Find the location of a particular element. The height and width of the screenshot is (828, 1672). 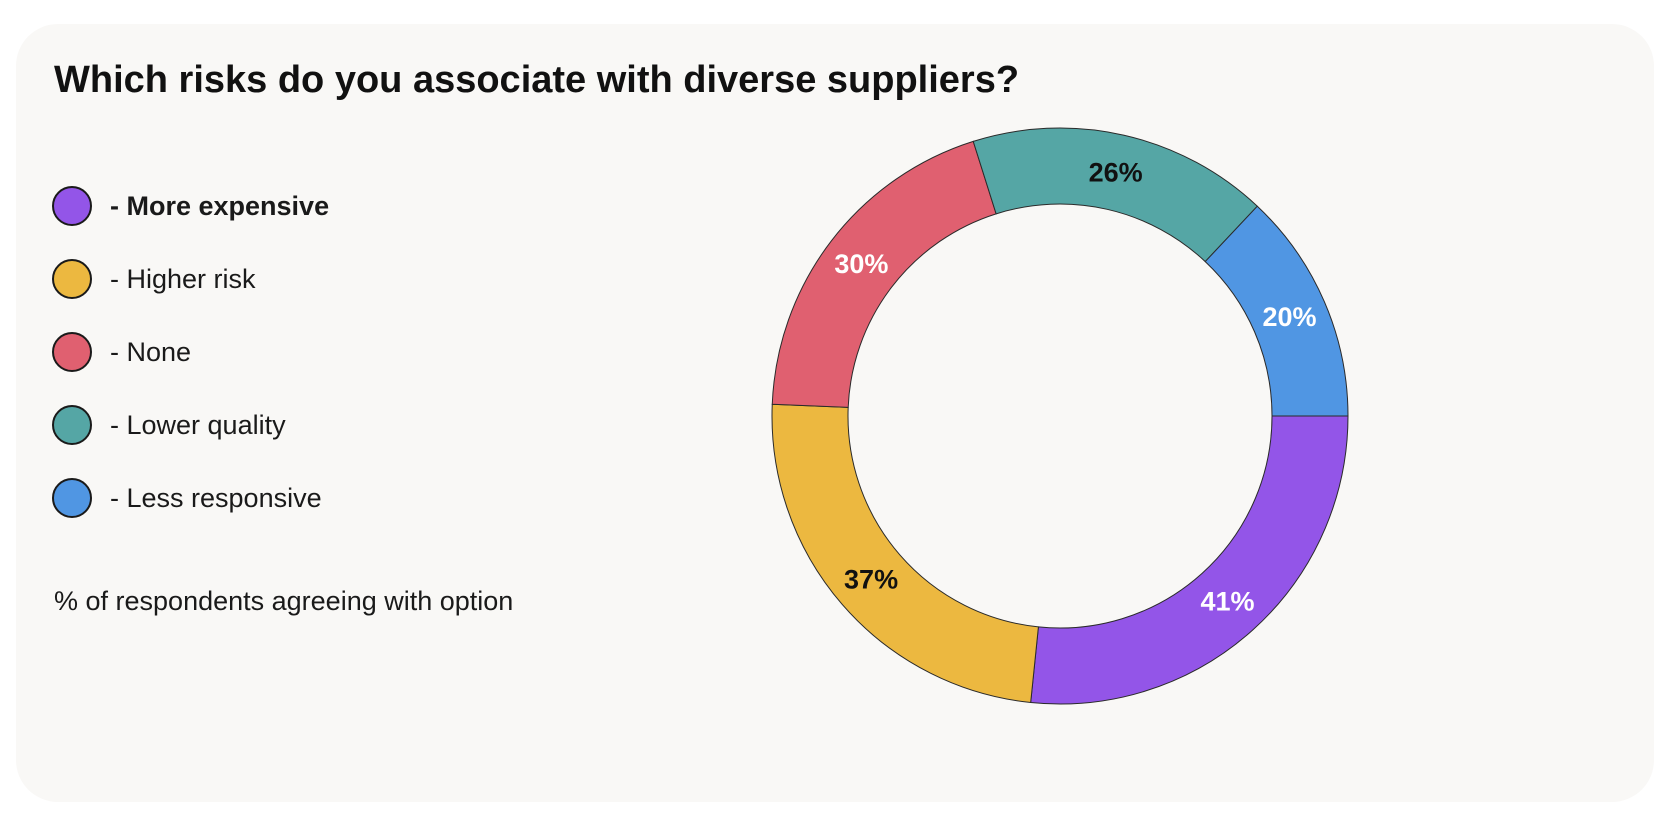

donut-slice-more-expensive is located at coordinates (1189, 560).